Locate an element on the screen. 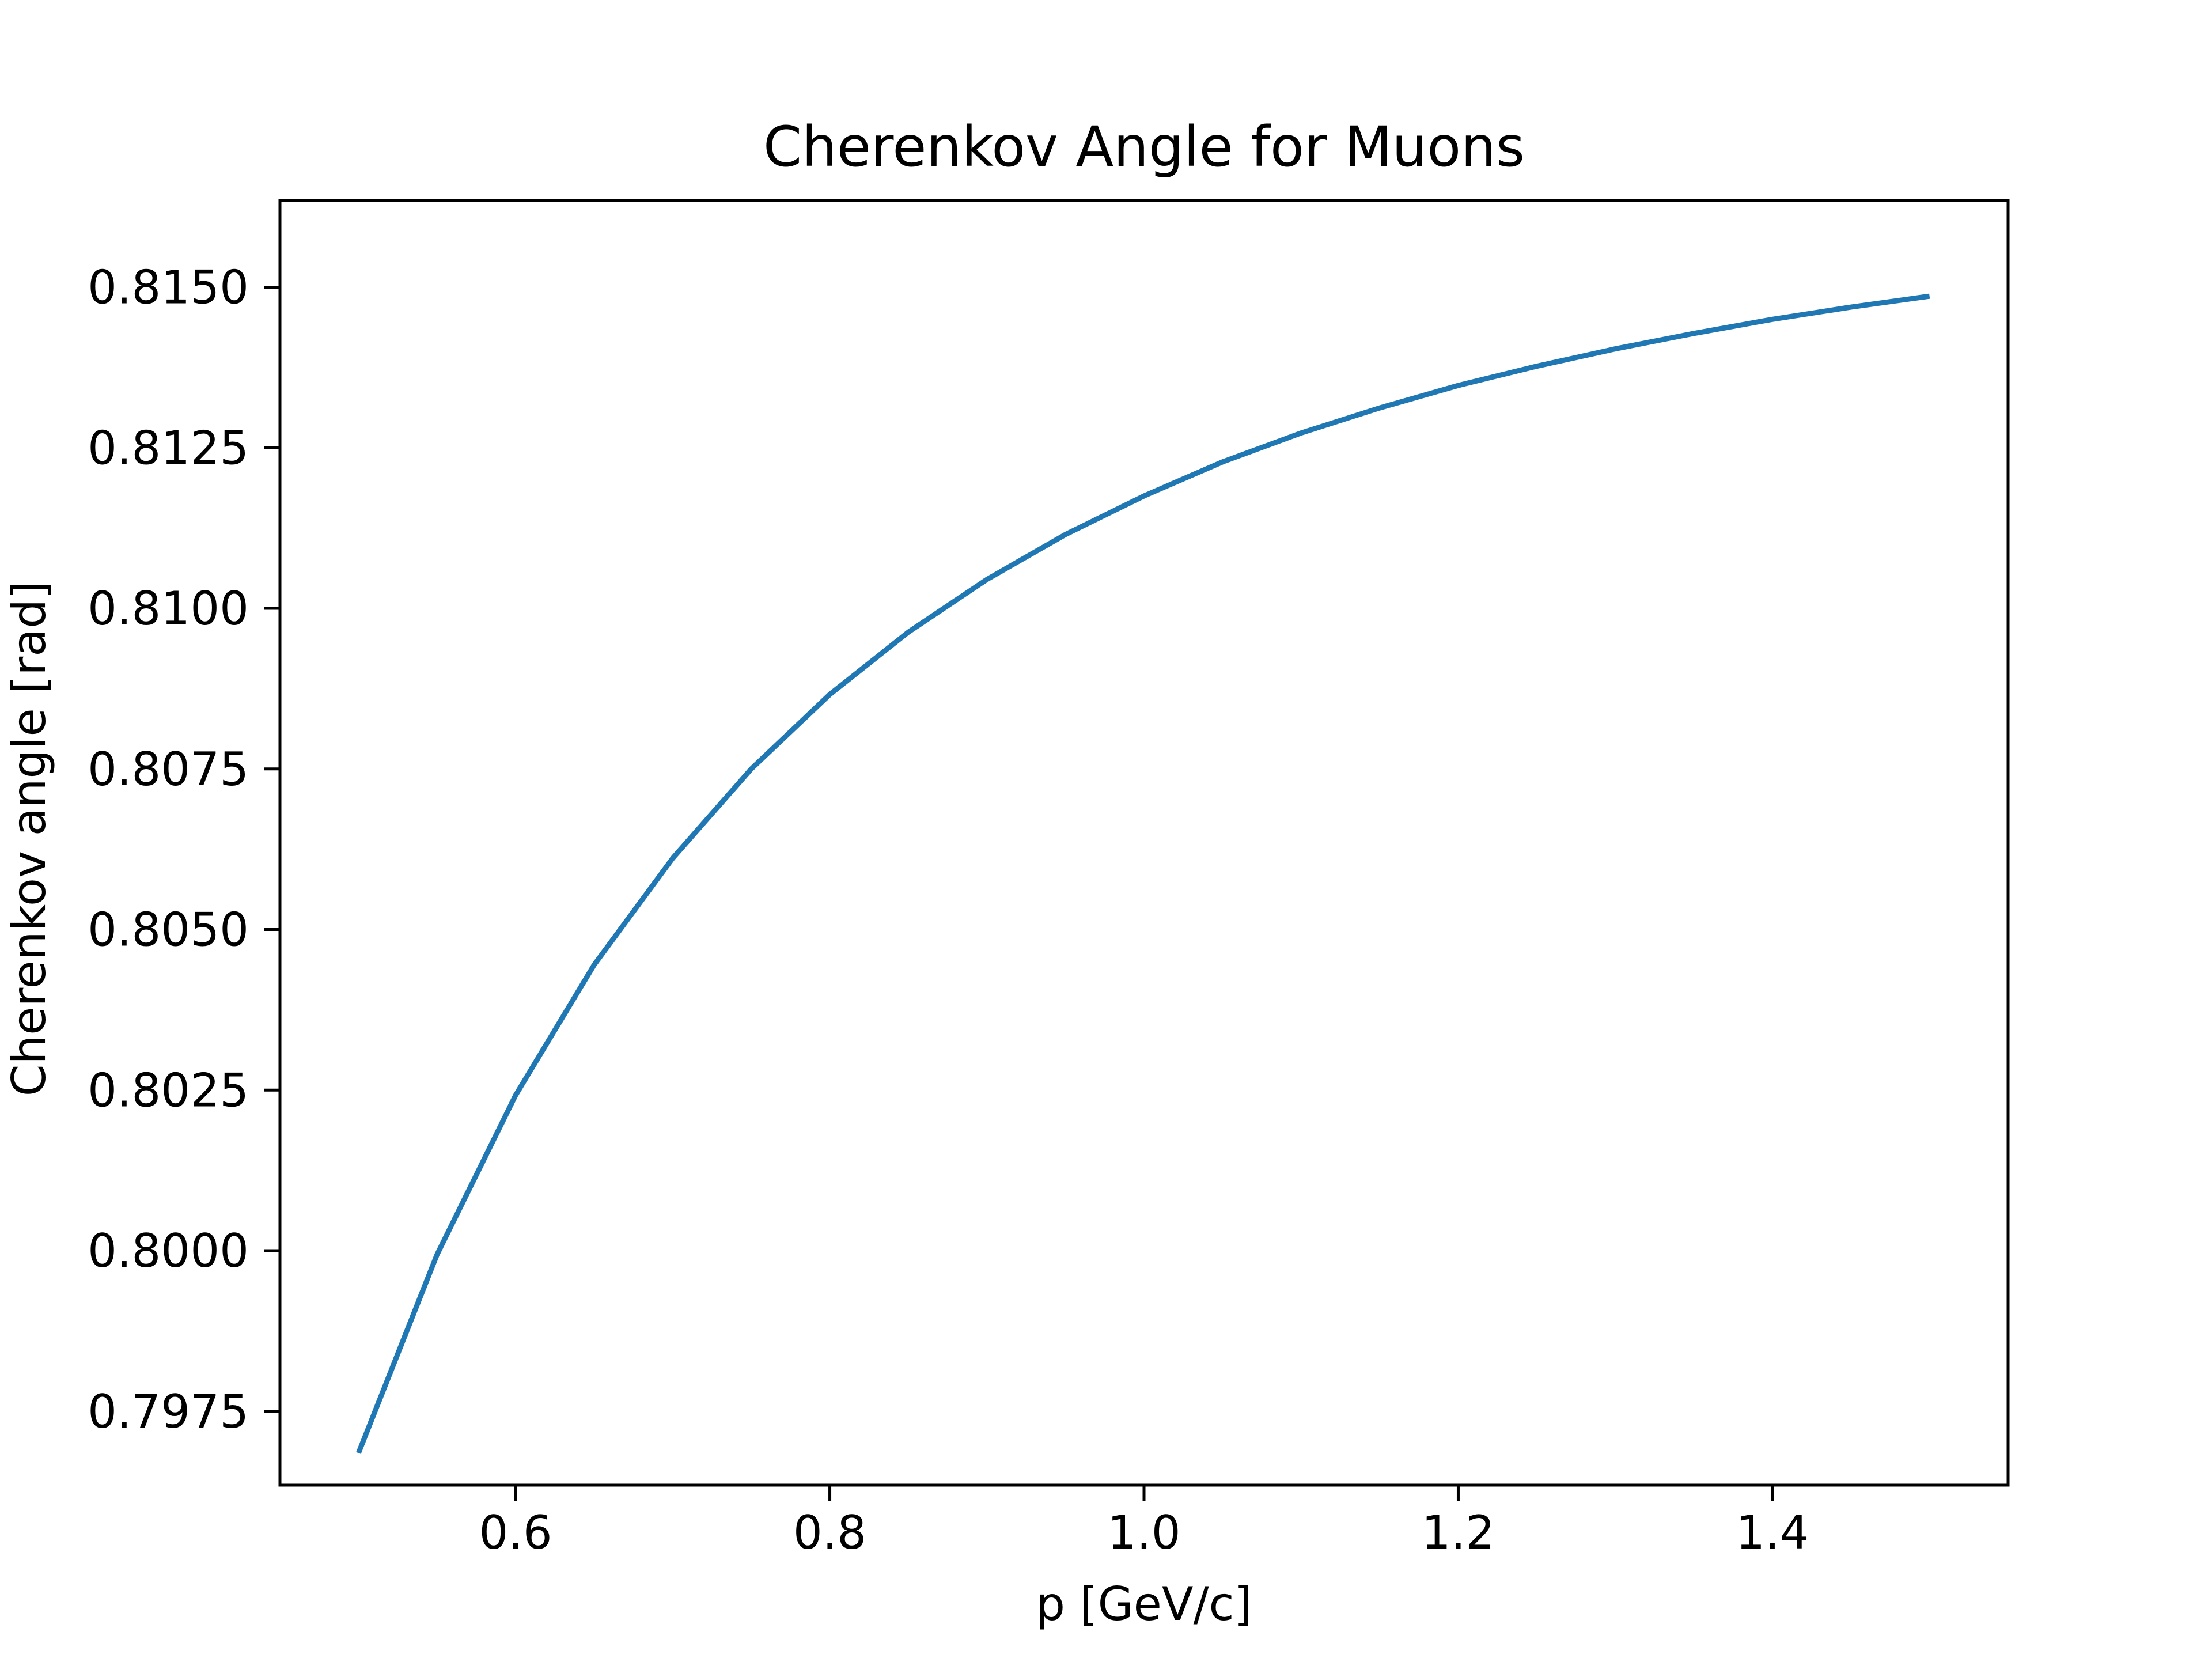 This screenshot has width=2212, height=1662. x-axis-label: p [GeV/c] is located at coordinates (1144, 1604).